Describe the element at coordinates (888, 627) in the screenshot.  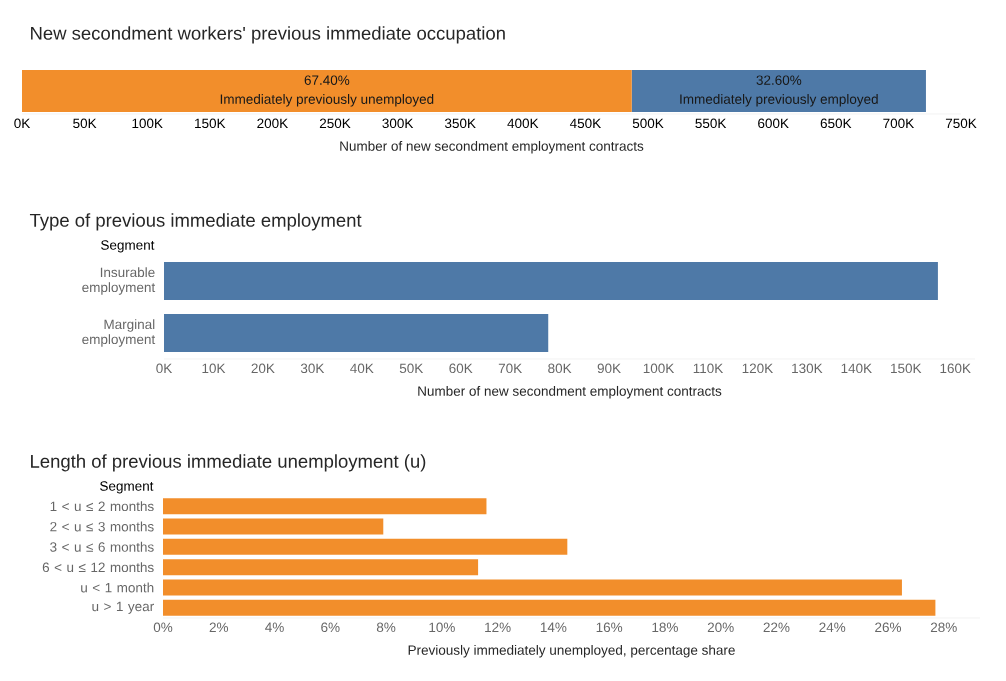
I see `x-tick-label: 26%` at that location.